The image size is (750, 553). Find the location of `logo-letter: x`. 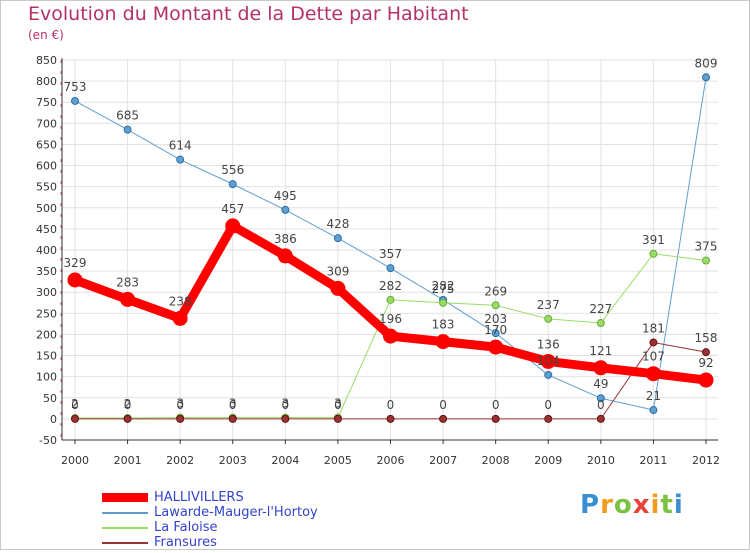

logo-letter: x is located at coordinates (641, 505).